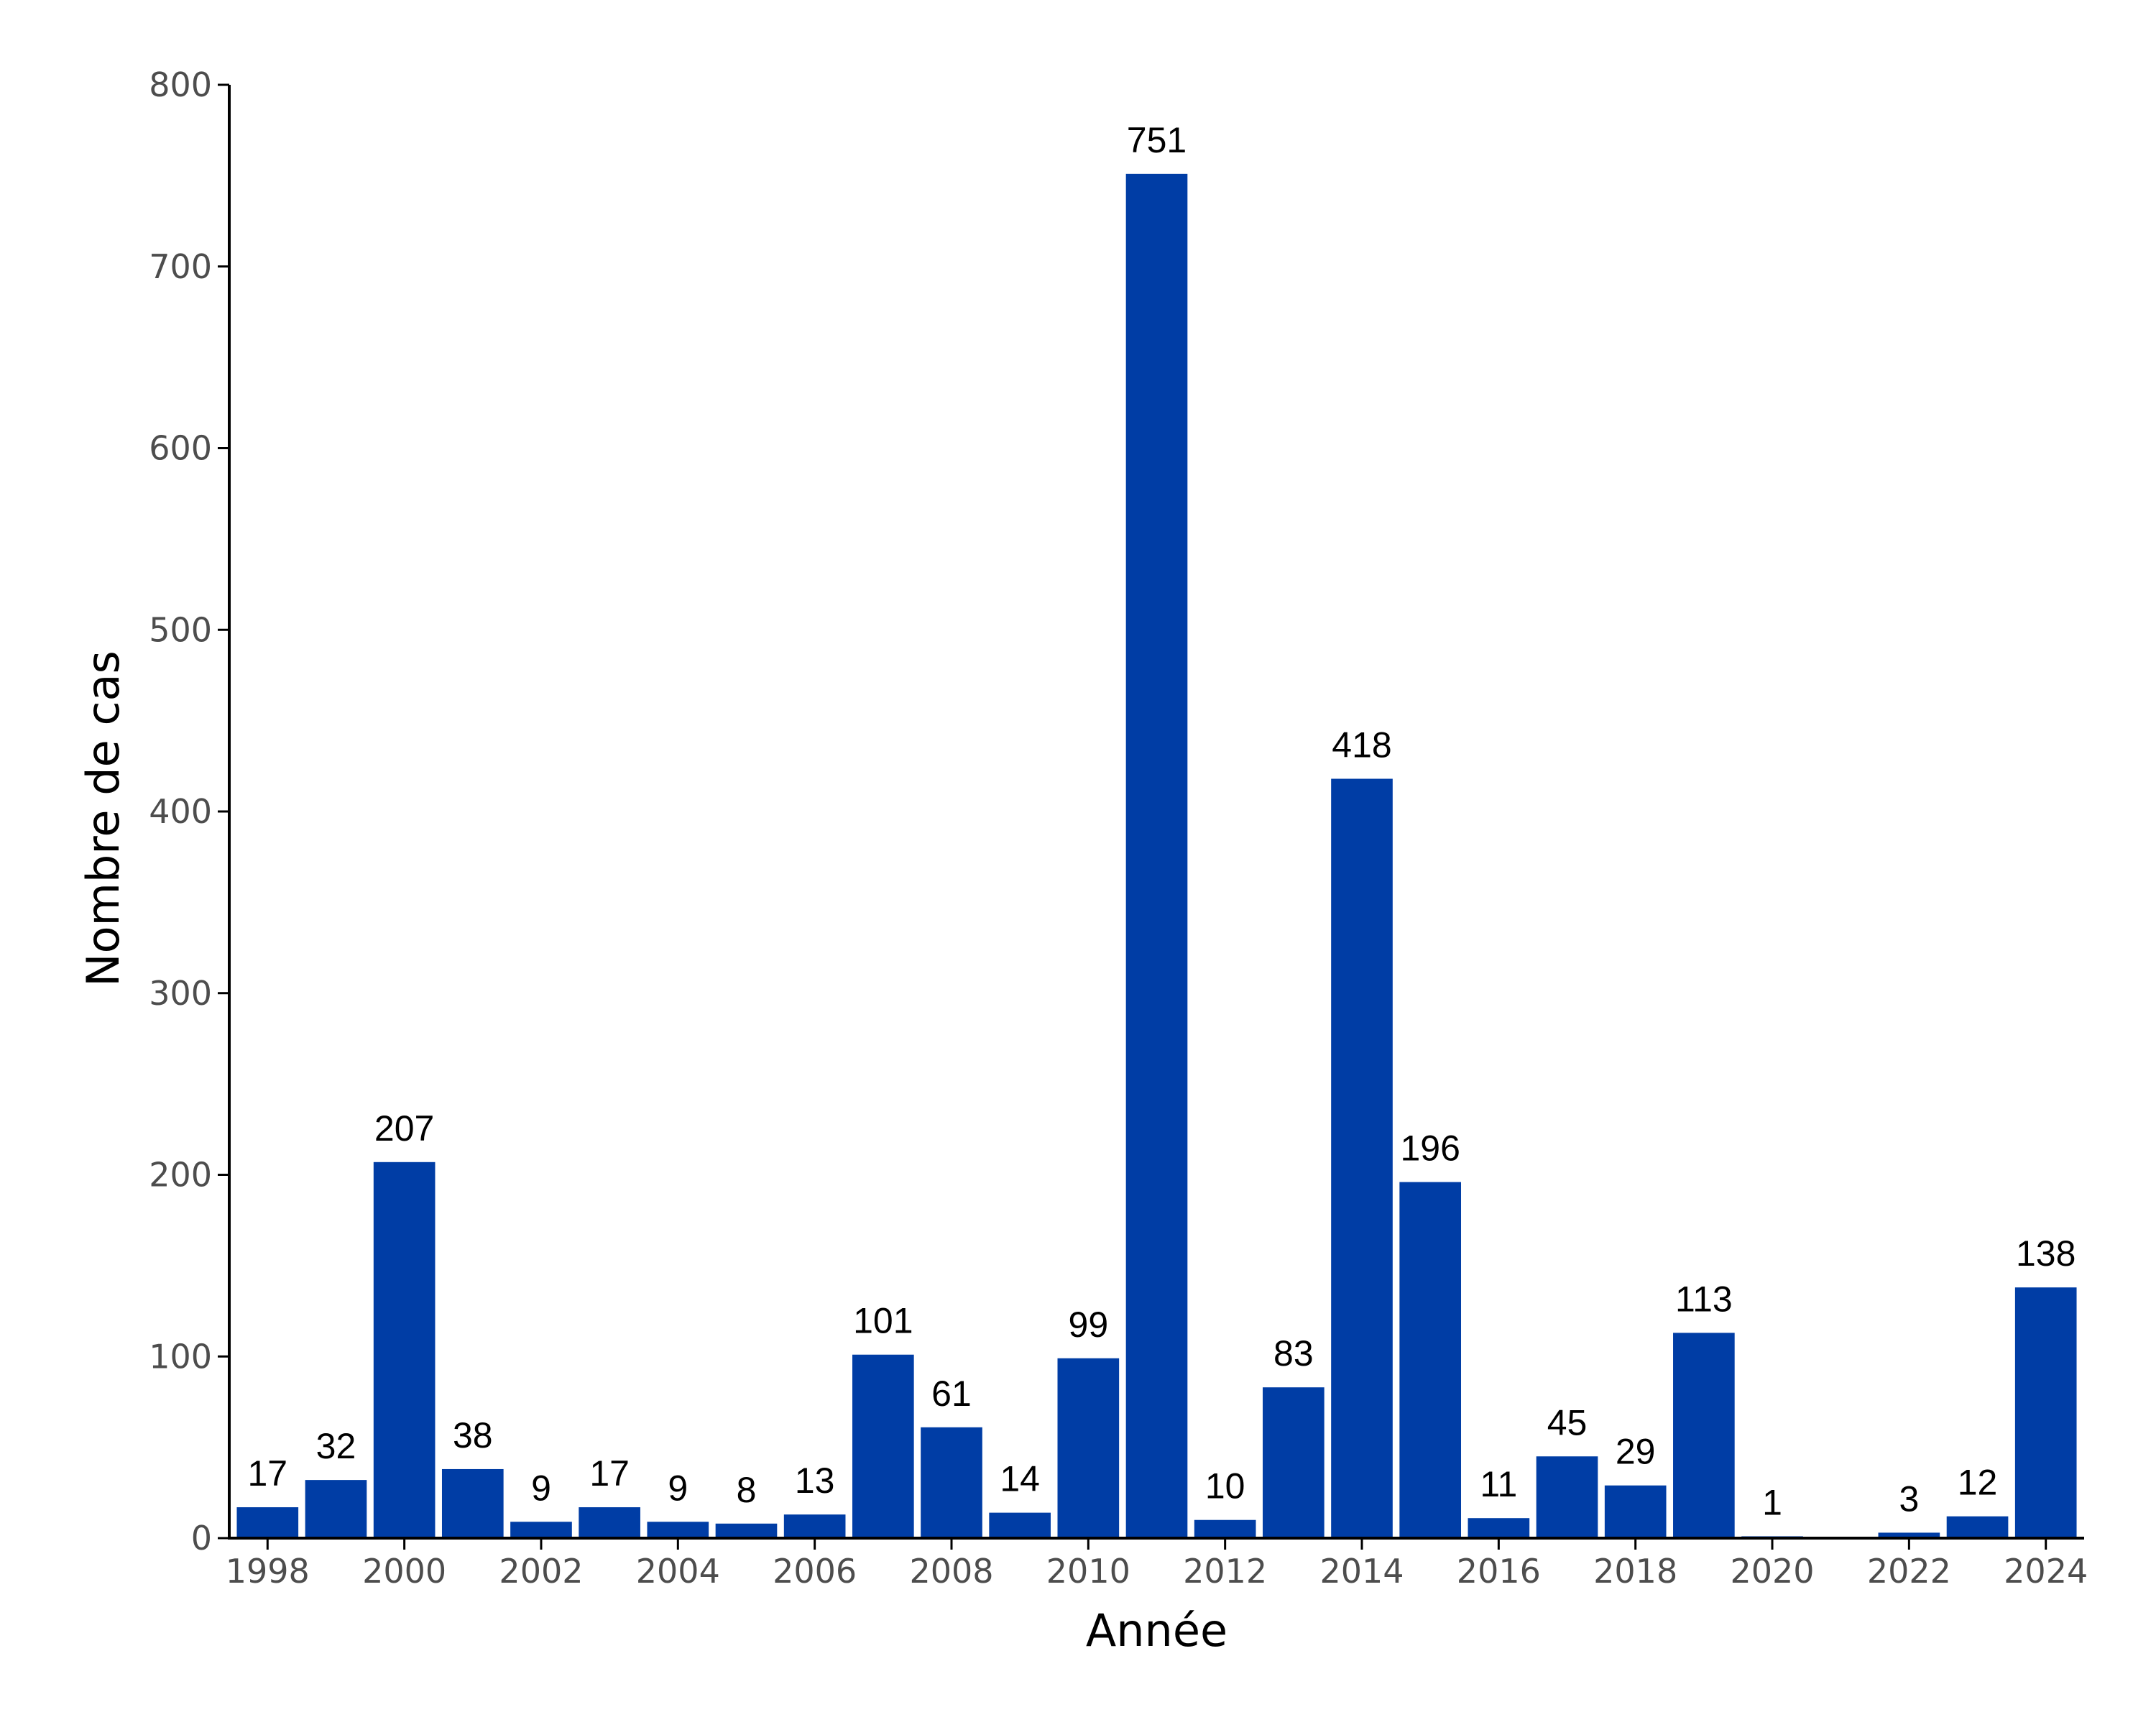  What do you see at coordinates (180, 448) in the screenshot?
I see `y-tick-label: 600` at bounding box center [180, 448].